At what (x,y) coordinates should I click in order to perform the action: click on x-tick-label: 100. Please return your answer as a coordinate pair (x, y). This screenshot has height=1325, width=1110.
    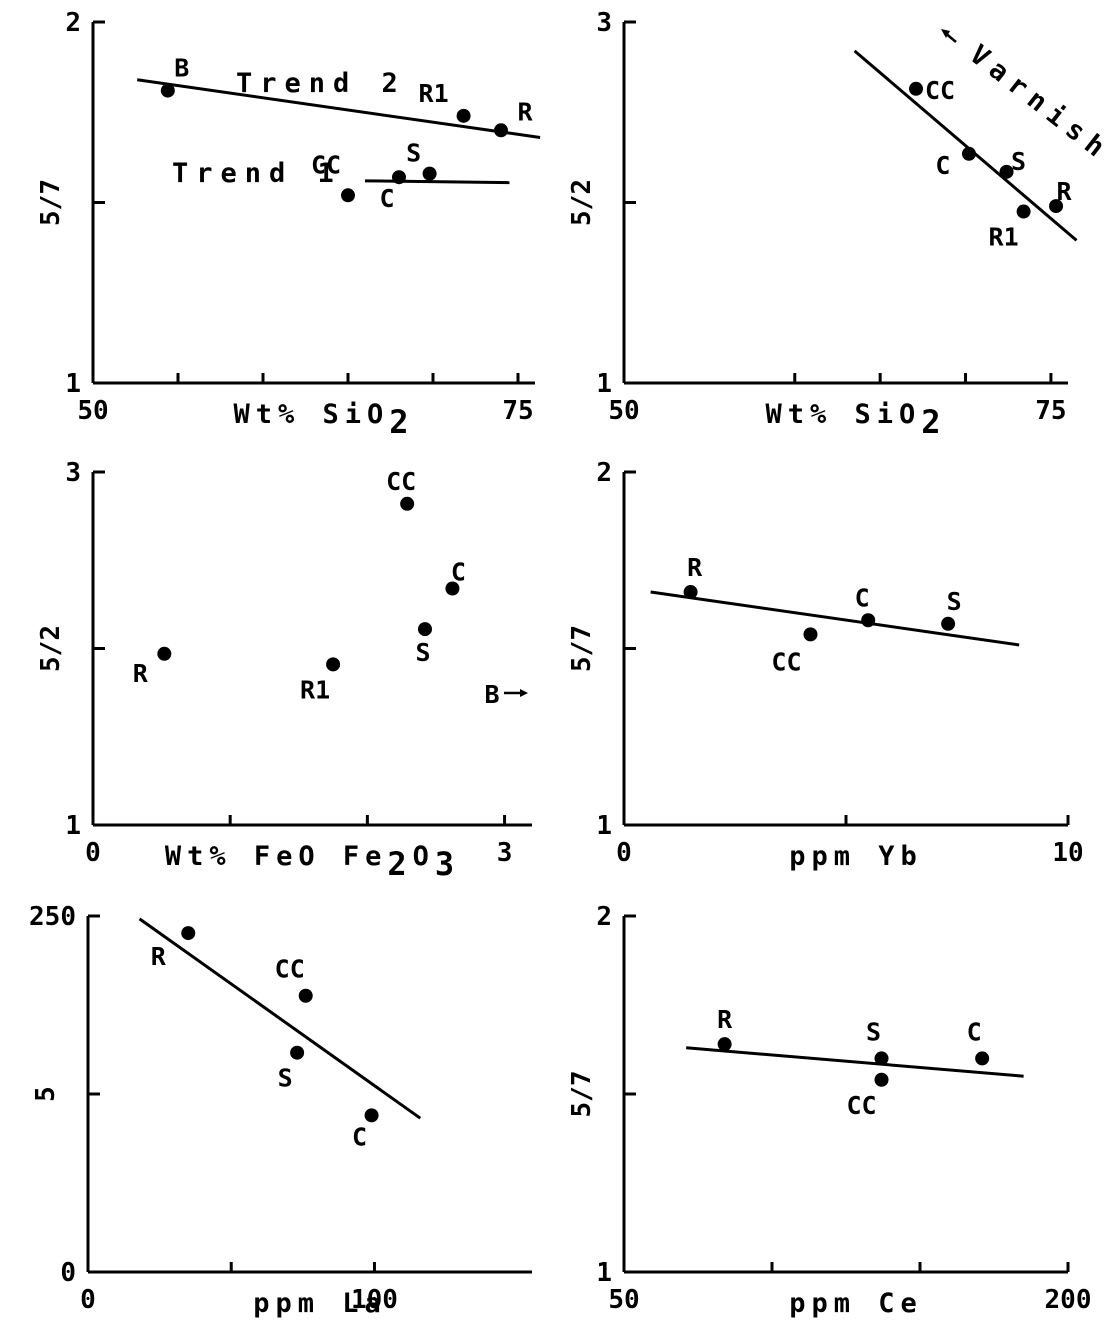
    Looking at the image, I should click on (374, 1300).